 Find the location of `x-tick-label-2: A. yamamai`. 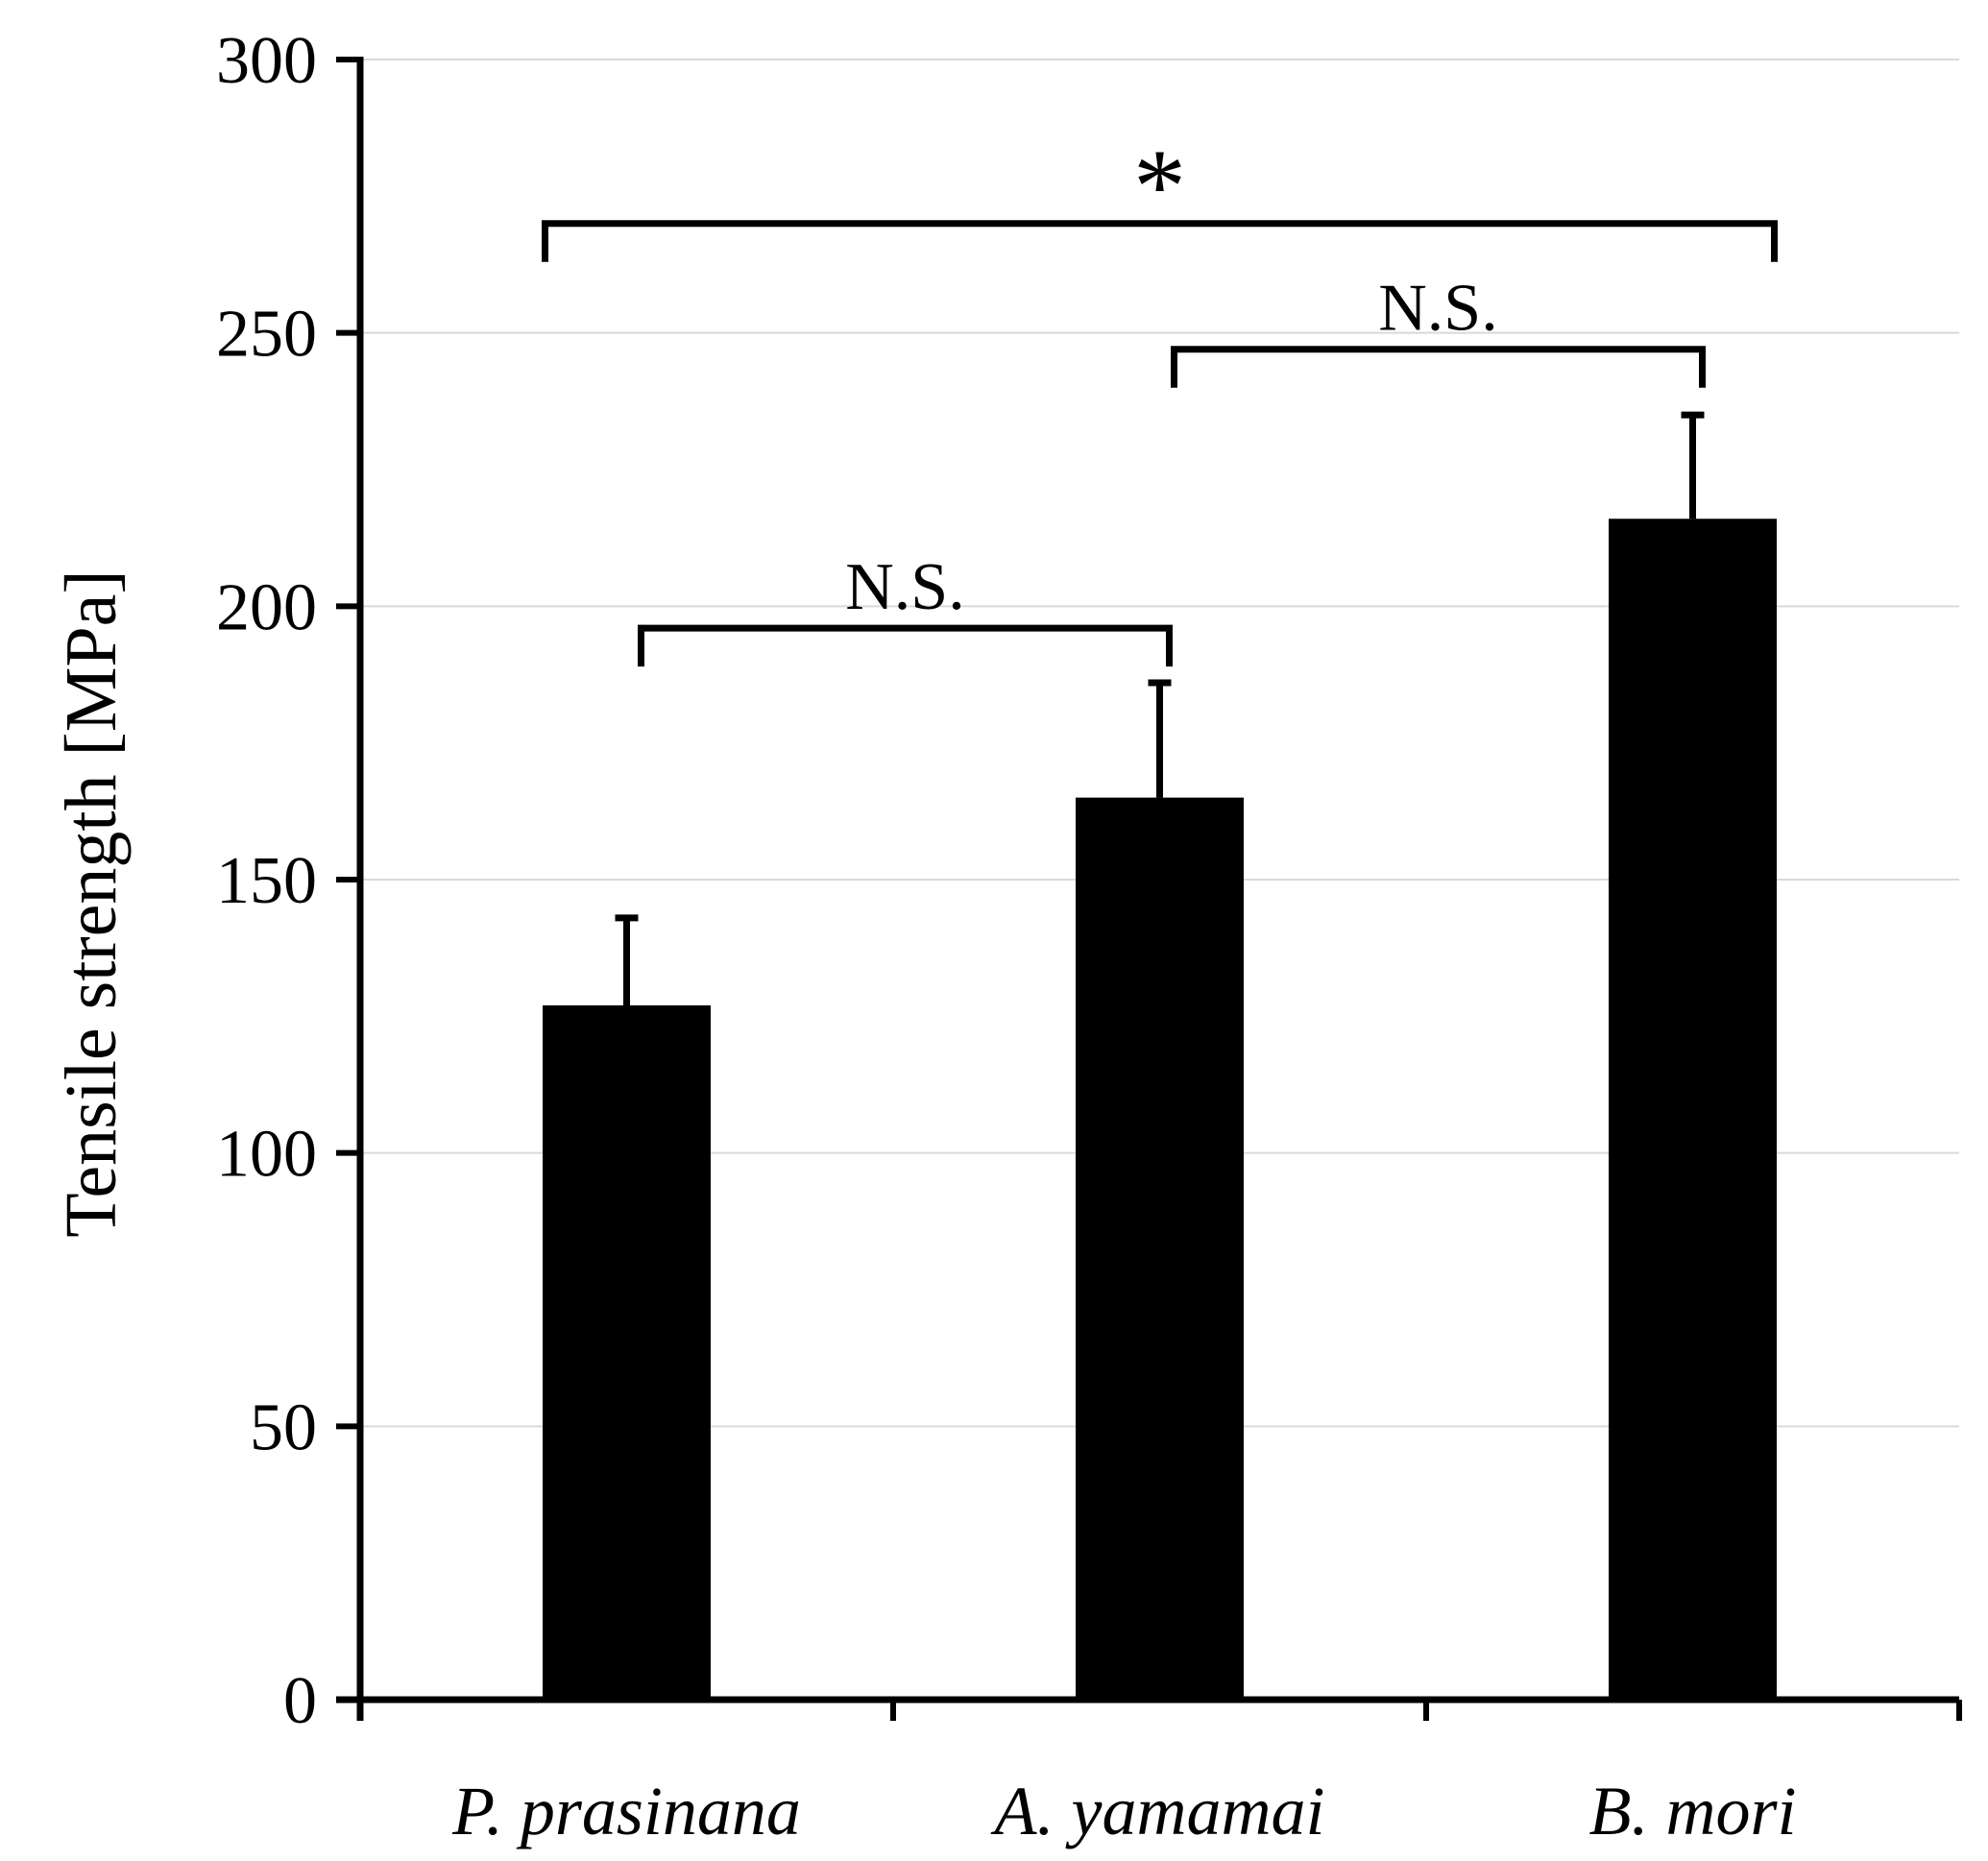

x-tick-label-2: A. yamamai is located at coordinates (1158, 1811).